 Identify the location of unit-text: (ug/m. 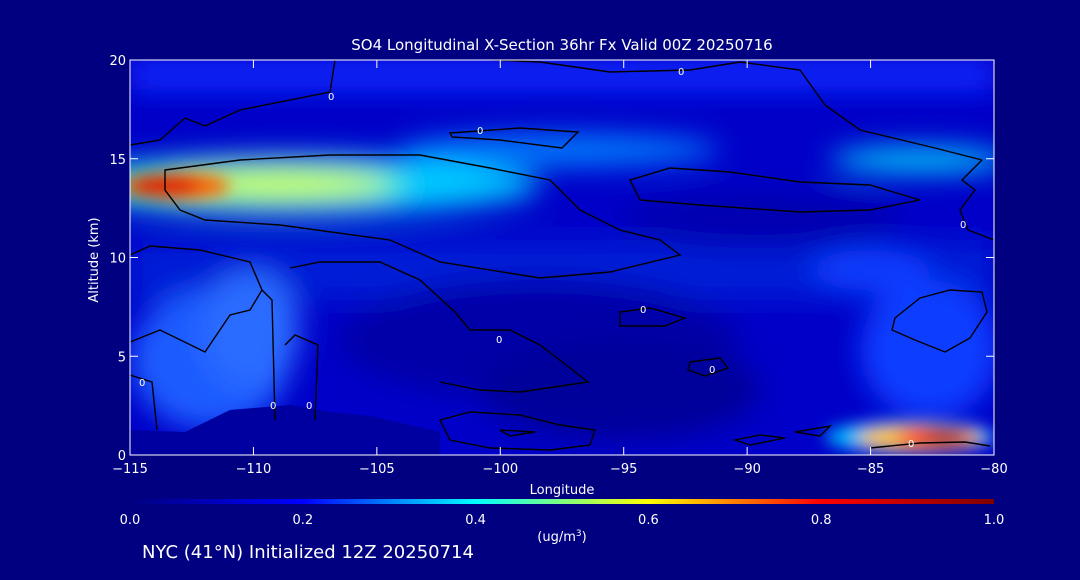
(556, 537).